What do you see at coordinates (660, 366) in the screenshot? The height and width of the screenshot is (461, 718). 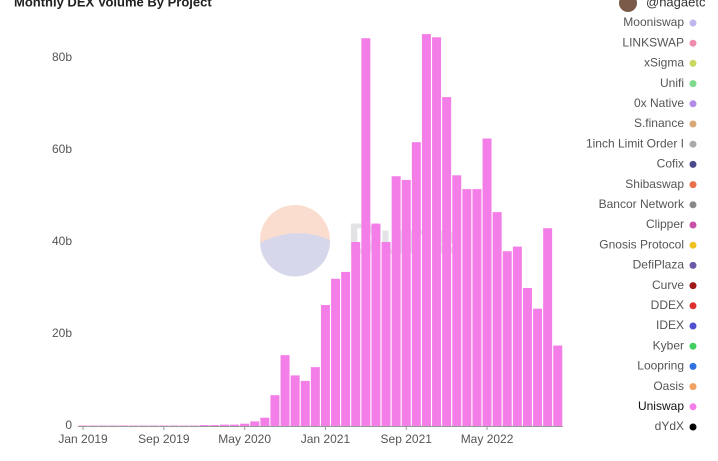 I see `legend-label: Loopring` at bounding box center [660, 366].